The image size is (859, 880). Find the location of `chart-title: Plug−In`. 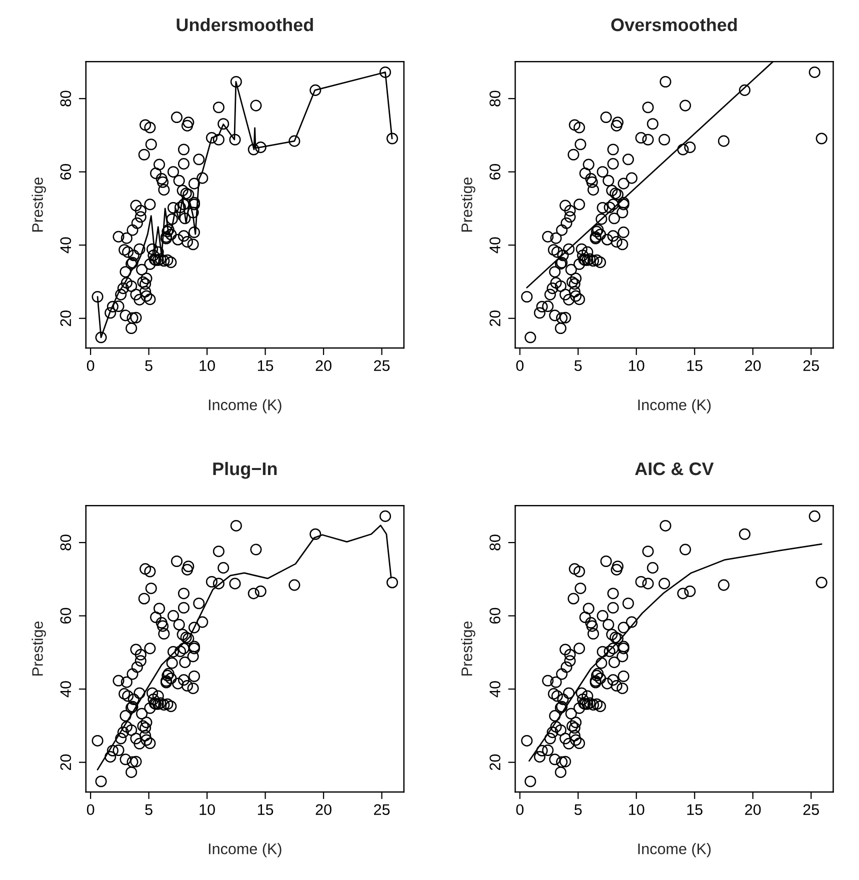

chart-title: Plug−In is located at coordinates (245, 470).